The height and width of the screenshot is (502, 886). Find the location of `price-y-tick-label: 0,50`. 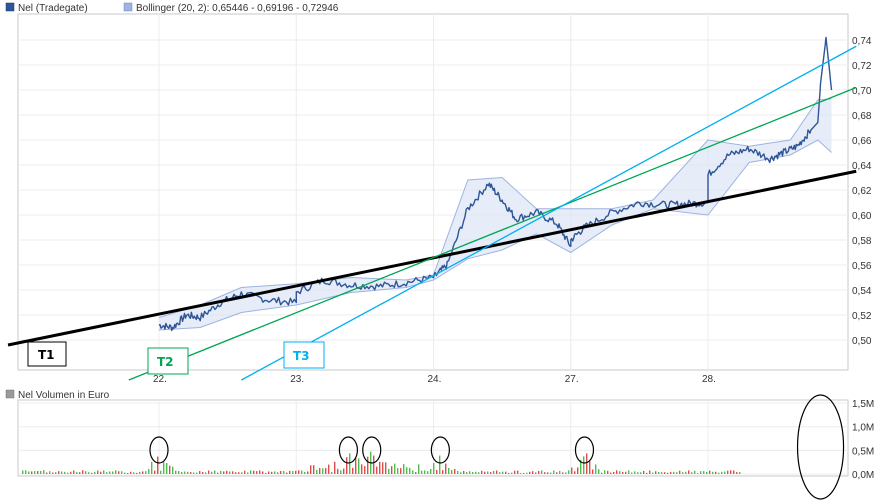

price-y-tick-label: 0,50 is located at coordinates (862, 341).